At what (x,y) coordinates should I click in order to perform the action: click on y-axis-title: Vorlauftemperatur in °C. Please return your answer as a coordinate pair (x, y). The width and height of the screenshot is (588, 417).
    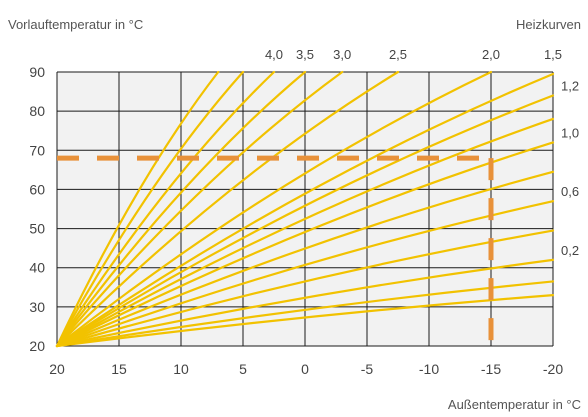
    Looking at the image, I should click on (75, 24).